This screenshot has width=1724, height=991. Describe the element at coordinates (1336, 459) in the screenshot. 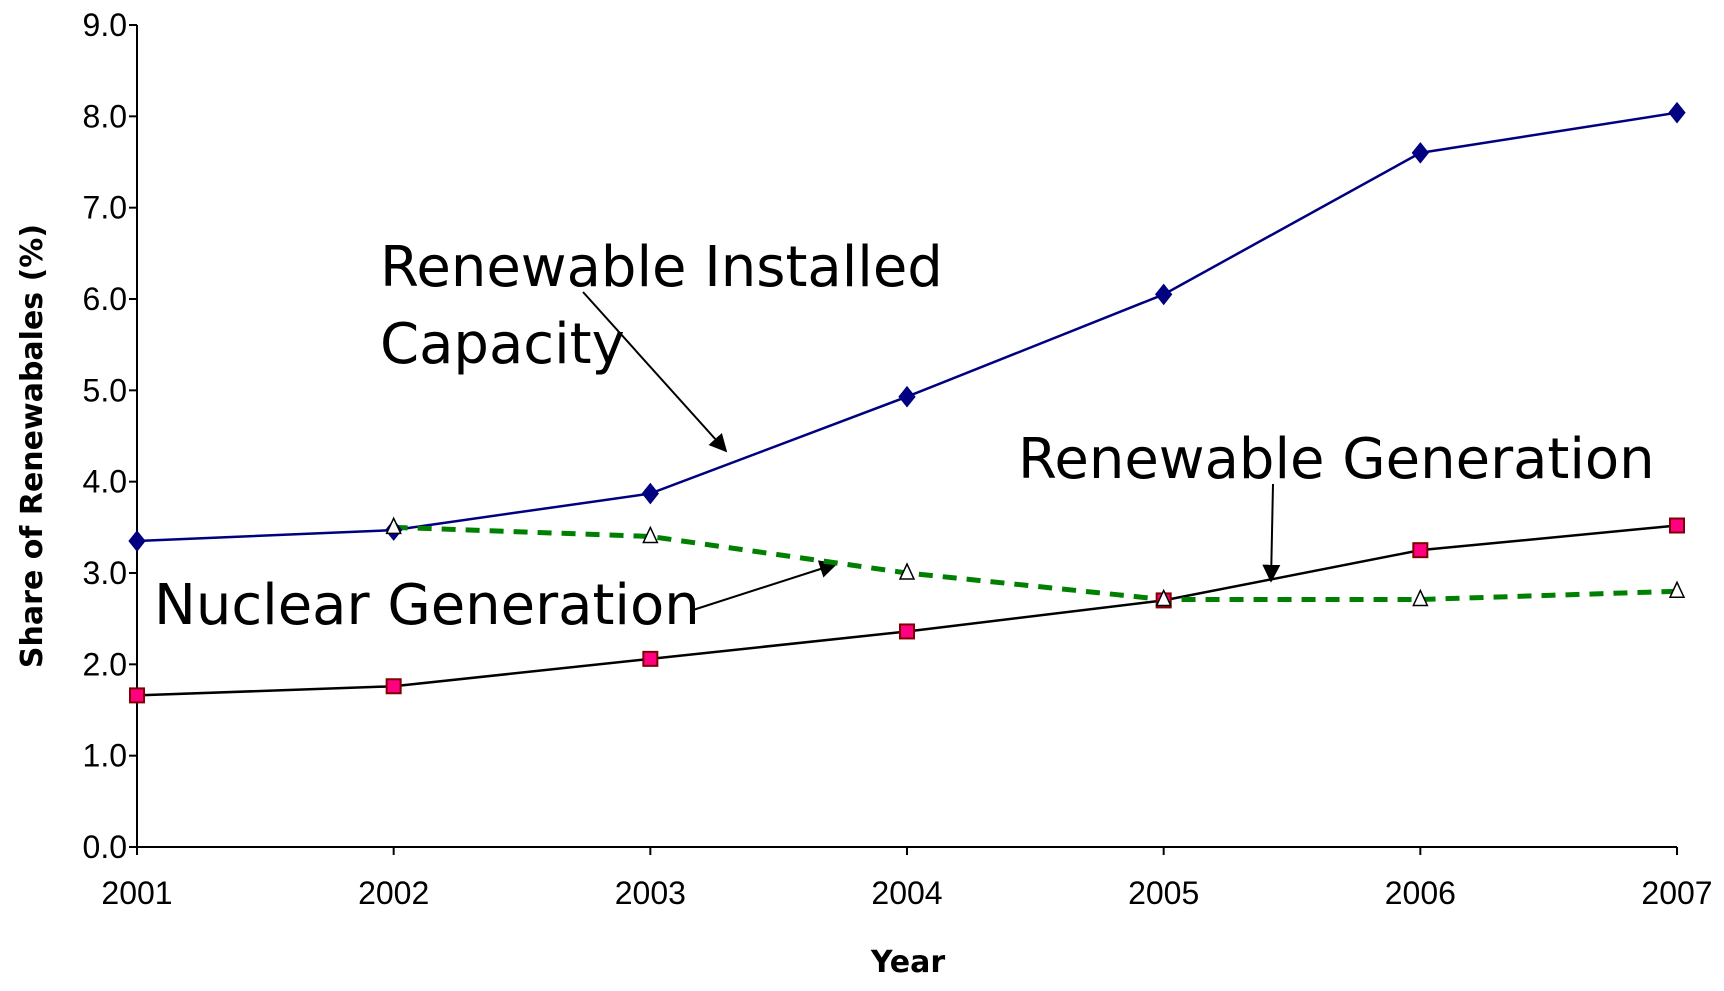

I see `annotation: Renewable Generation` at that location.